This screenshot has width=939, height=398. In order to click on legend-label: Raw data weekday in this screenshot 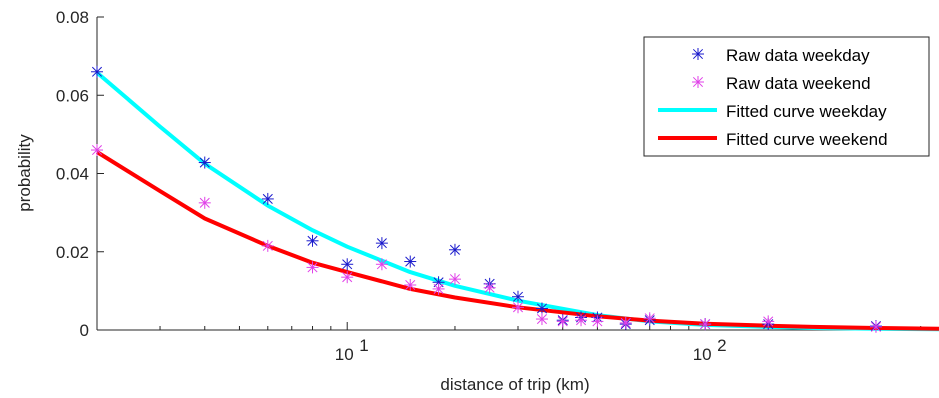, I will do `click(798, 55)`.